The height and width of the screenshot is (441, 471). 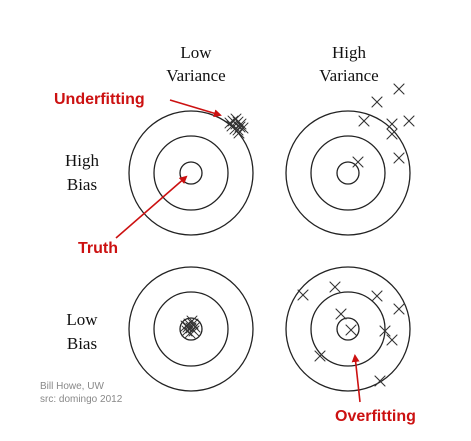 I want to click on target-low-bias-high-variance, so click(x=348, y=329).